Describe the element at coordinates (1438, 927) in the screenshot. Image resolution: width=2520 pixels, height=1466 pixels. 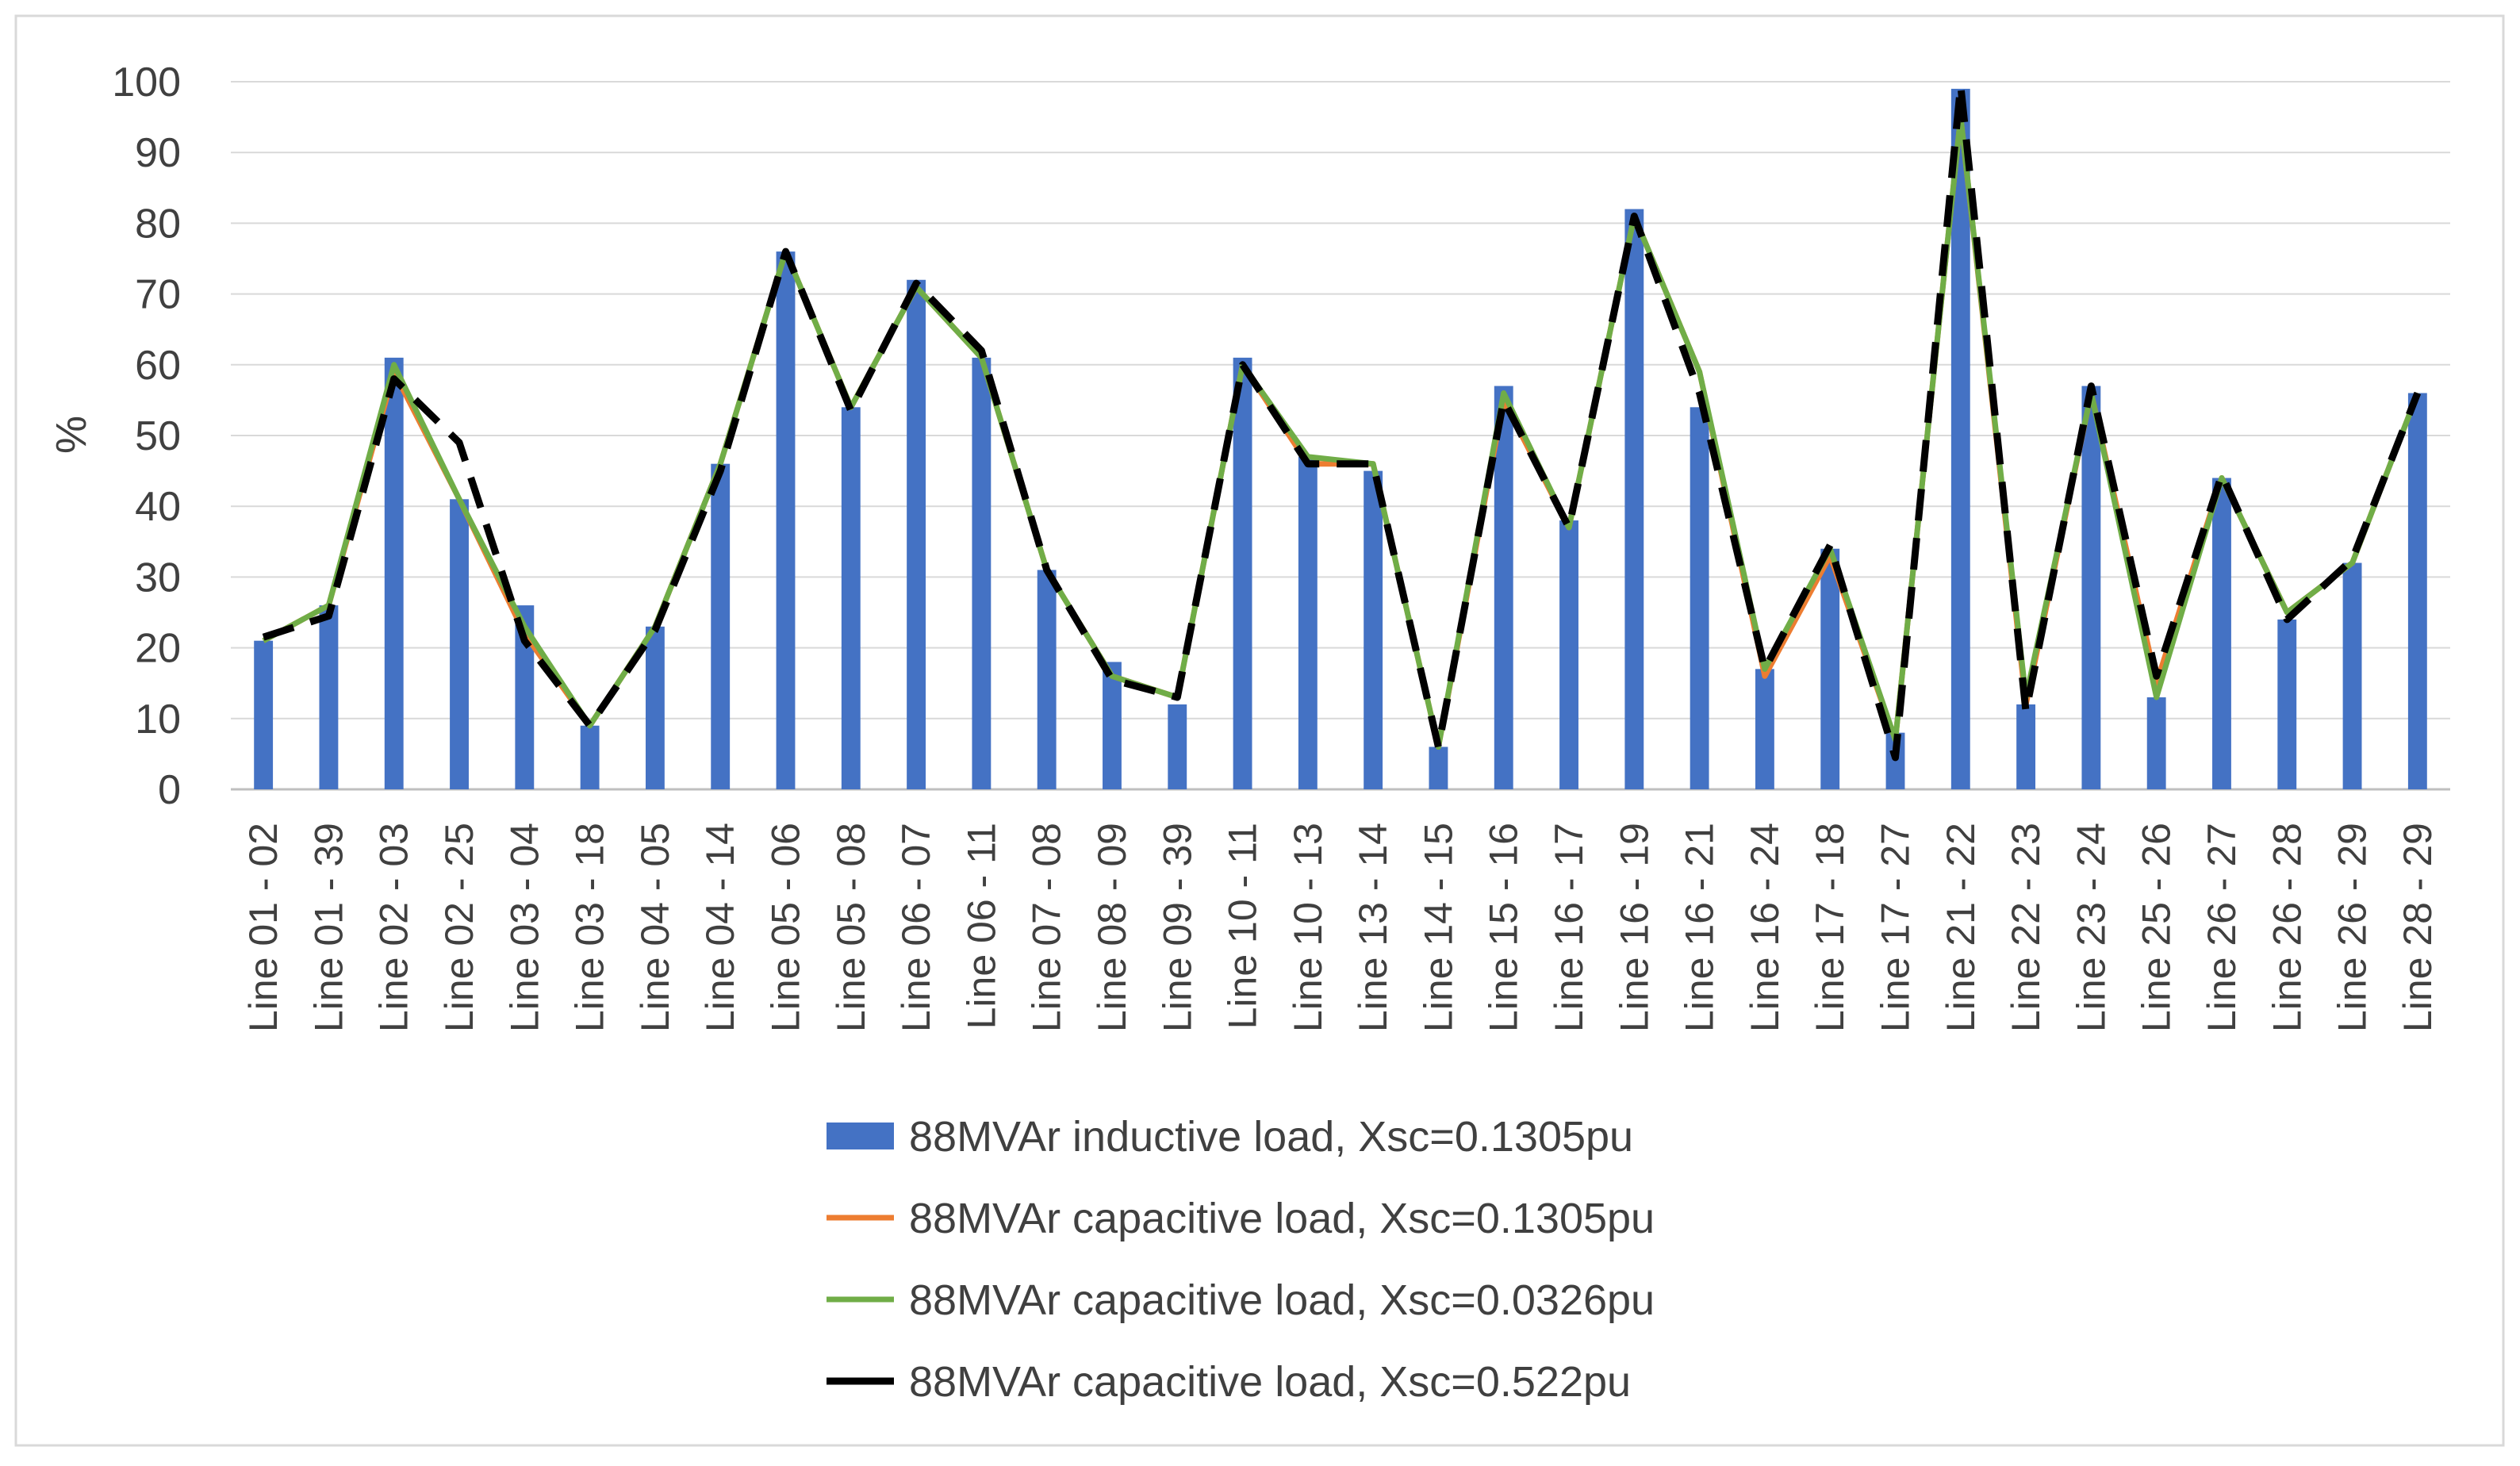
I see `x-tick-label: Line 14 - 15` at that location.